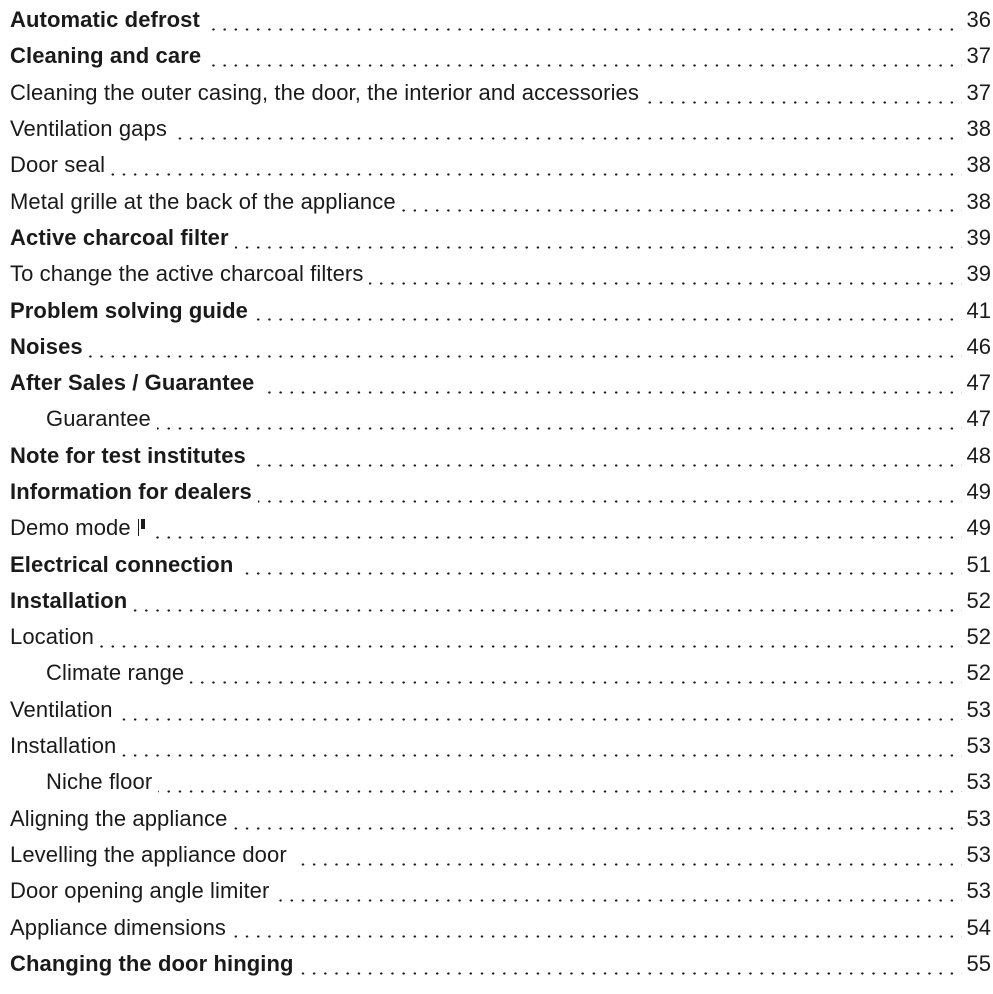  What do you see at coordinates (91, 129) in the screenshot?
I see `toc-entry-title: Ventilation gaps` at bounding box center [91, 129].